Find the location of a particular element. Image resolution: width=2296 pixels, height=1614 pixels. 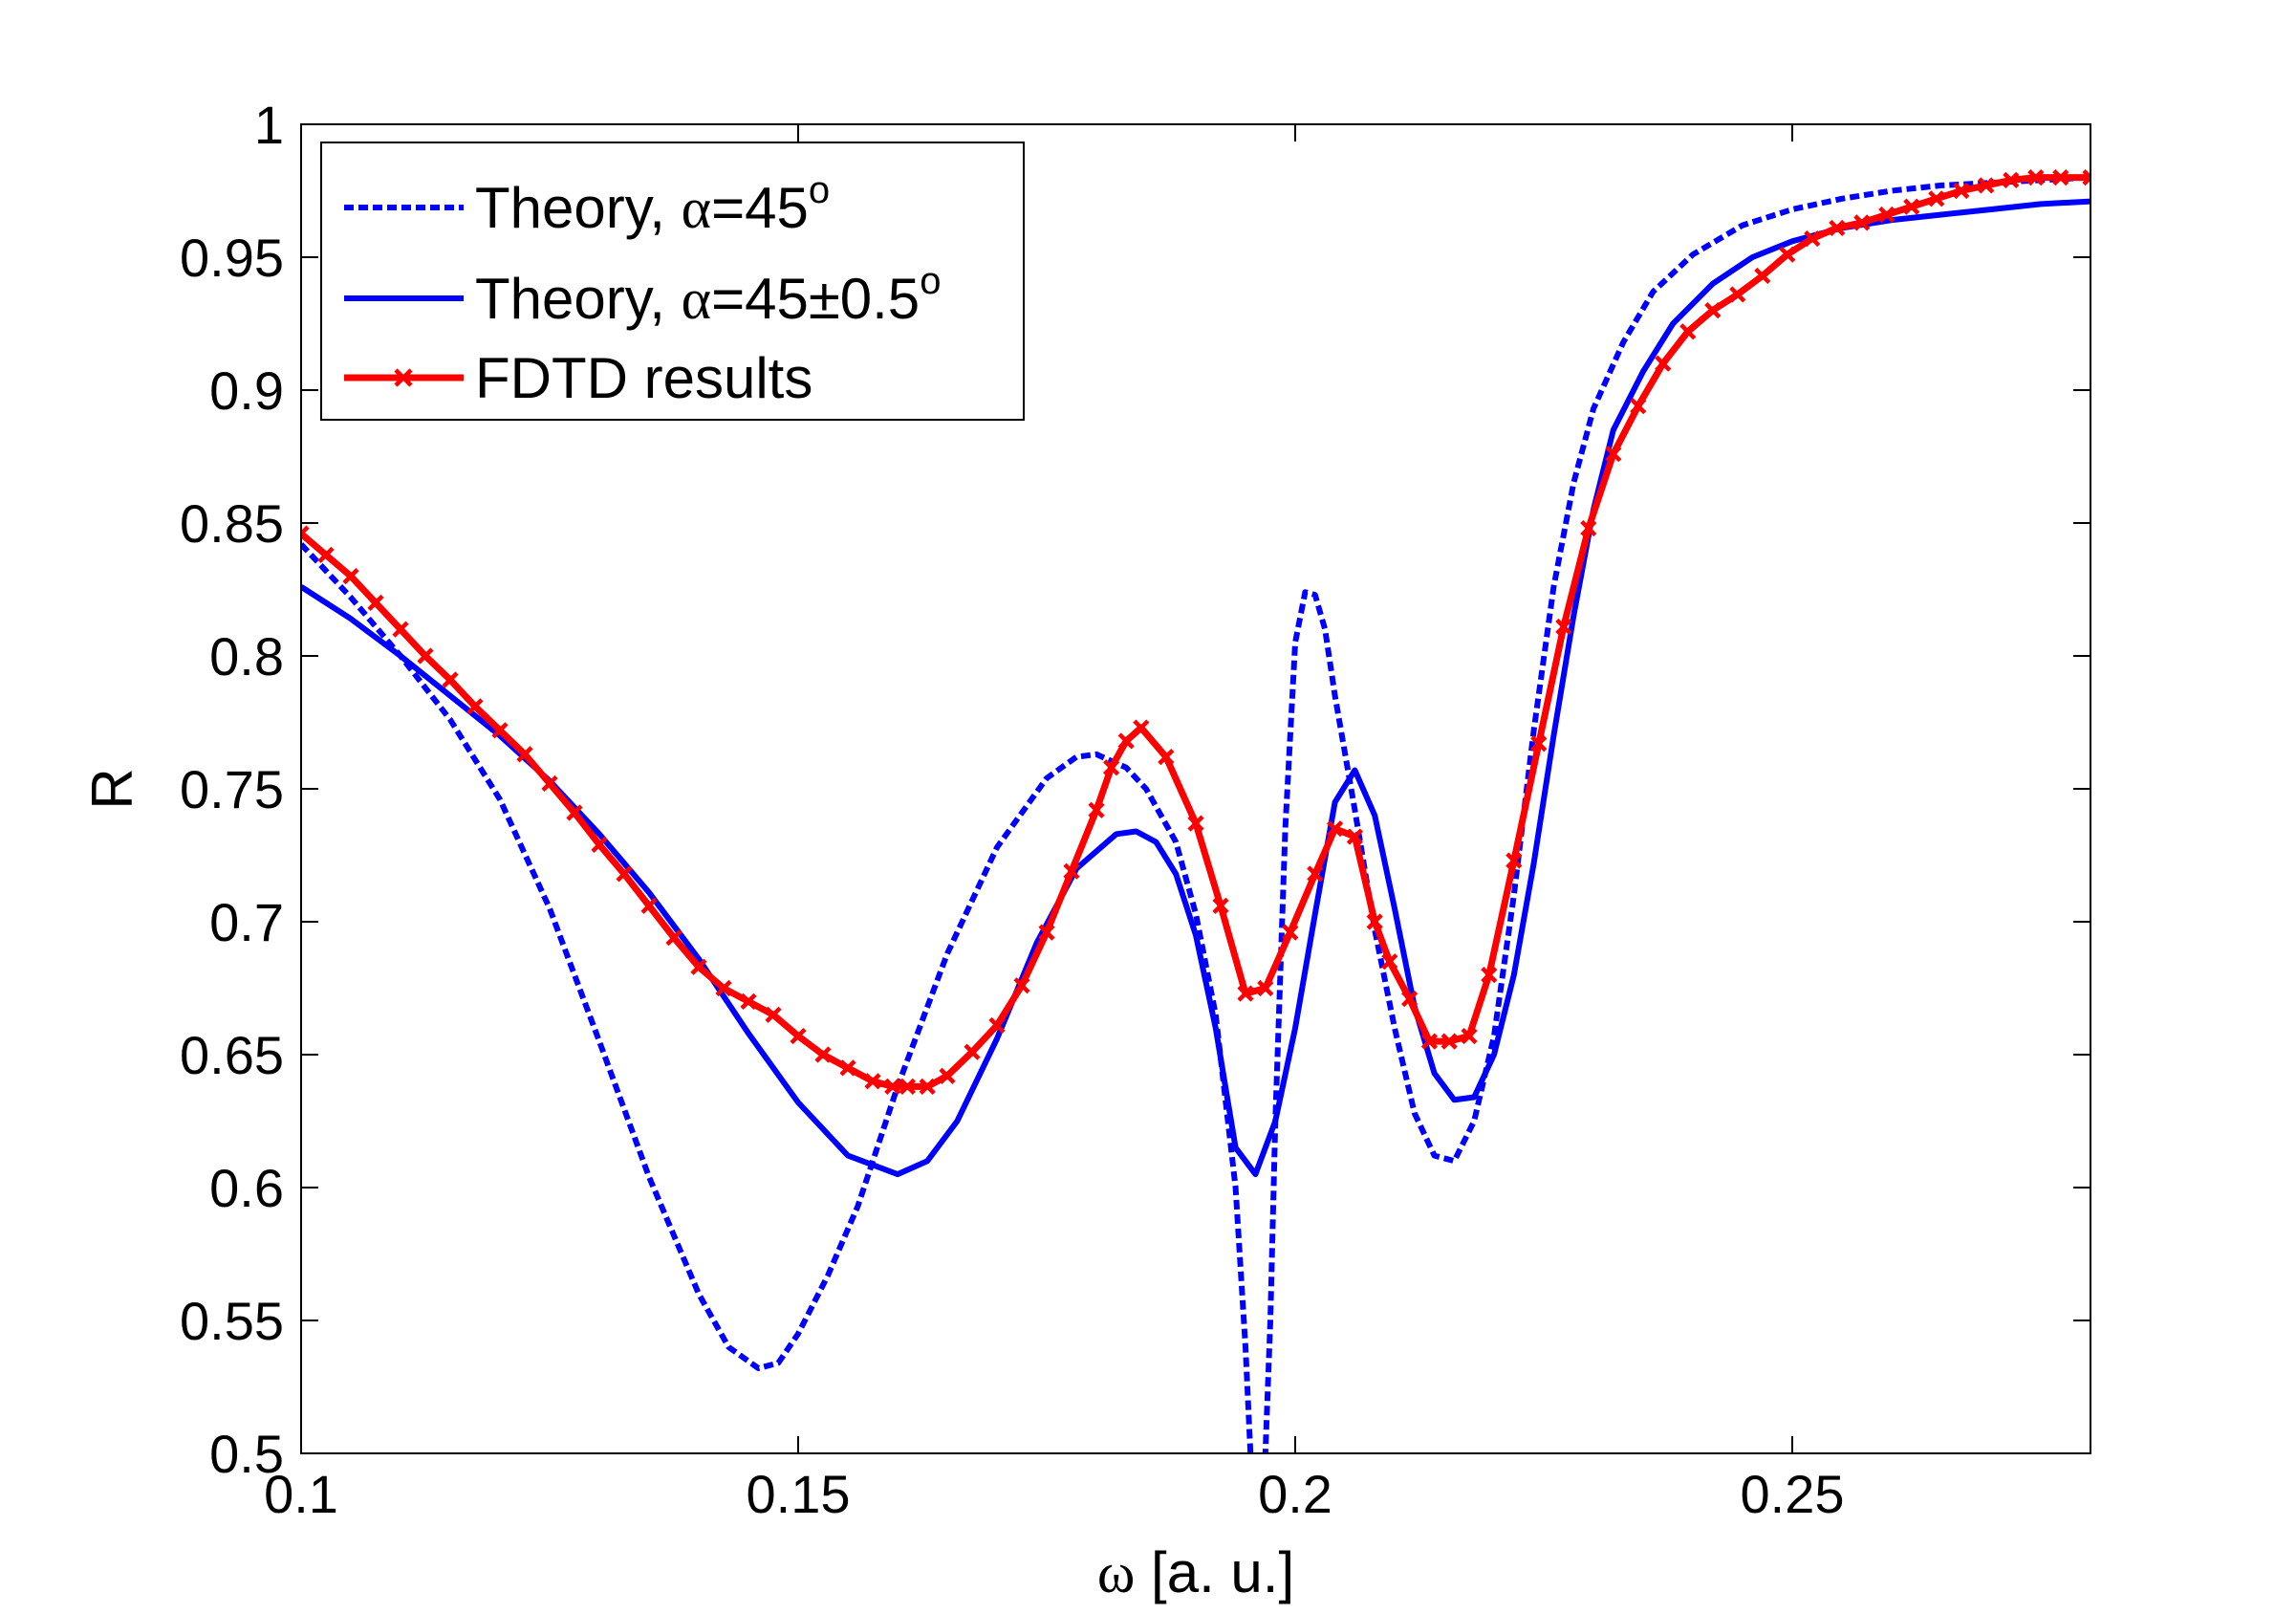

y-tick-label: 0.8 is located at coordinates (246, 656).